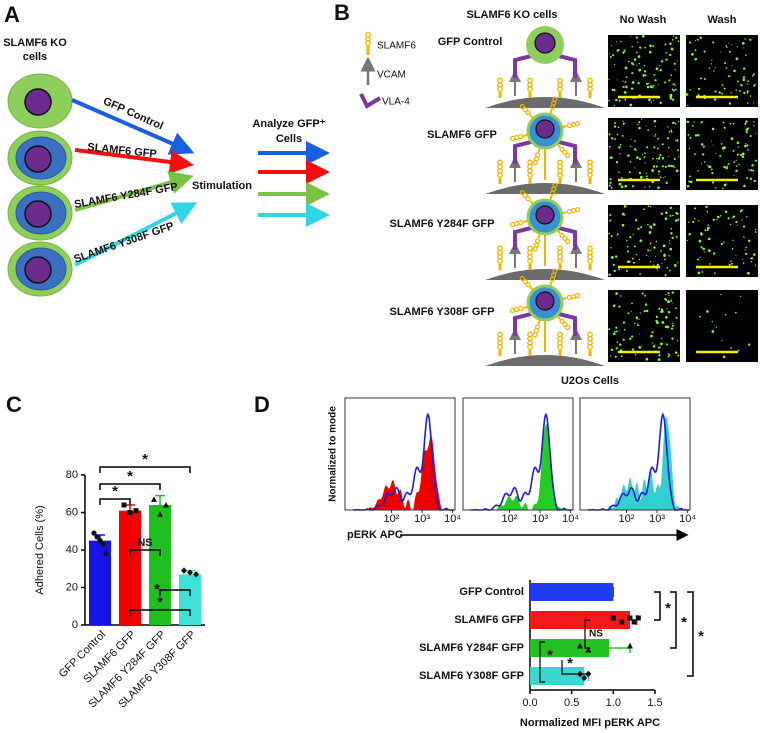 The width and height of the screenshot is (760, 733). What do you see at coordinates (545, 360) in the screenshot?
I see `surface` at bounding box center [545, 360].